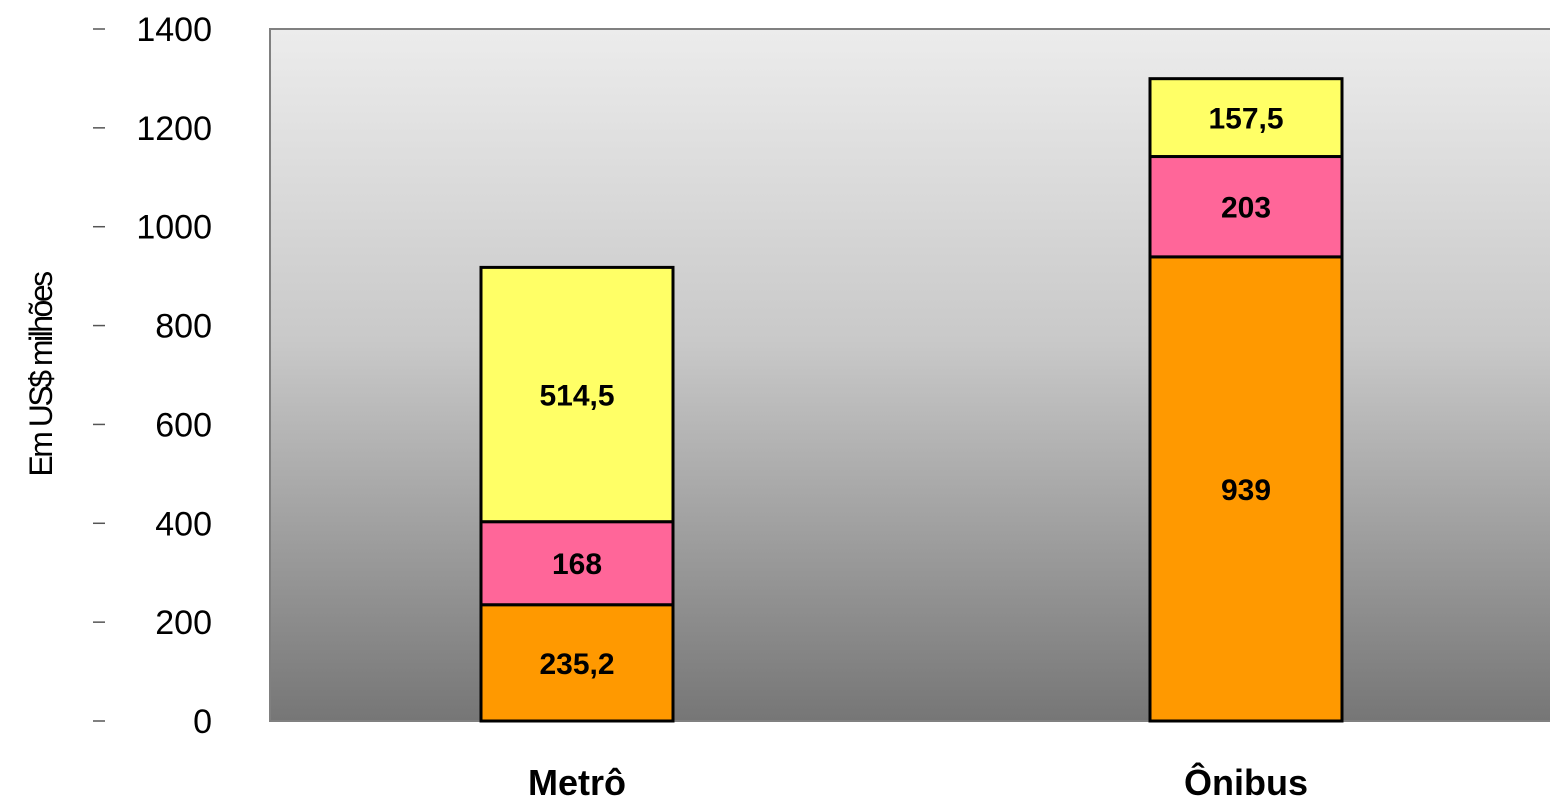 The width and height of the screenshot is (1550, 810). What do you see at coordinates (1246, 782) in the screenshot?
I see `x-category-label: Ônibus` at bounding box center [1246, 782].